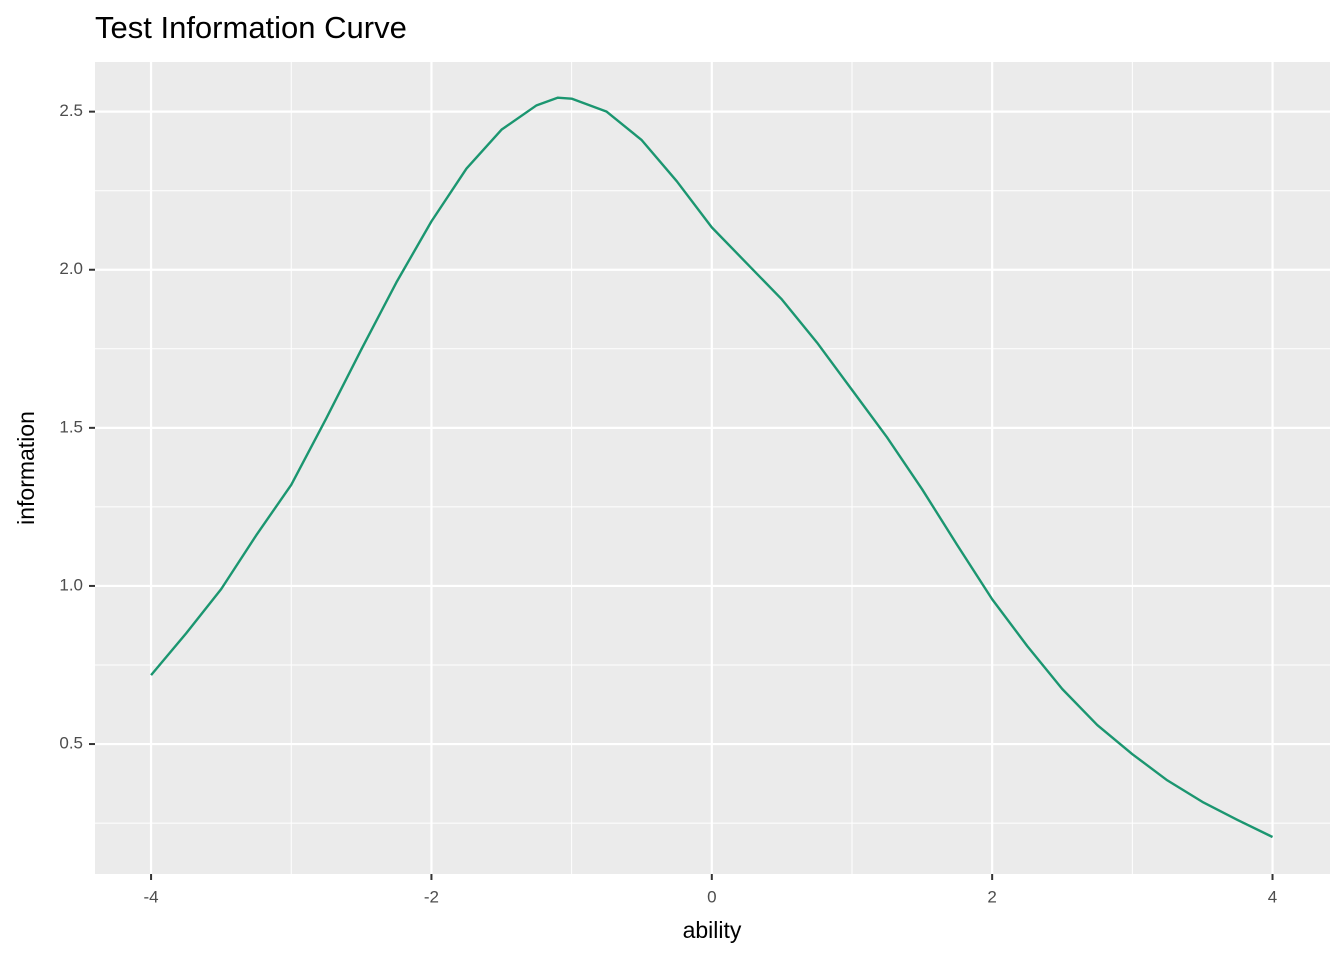 Image resolution: width=1344 pixels, height=960 pixels. What do you see at coordinates (1272, 896) in the screenshot?
I see `x-tick-label: 4` at bounding box center [1272, 896].